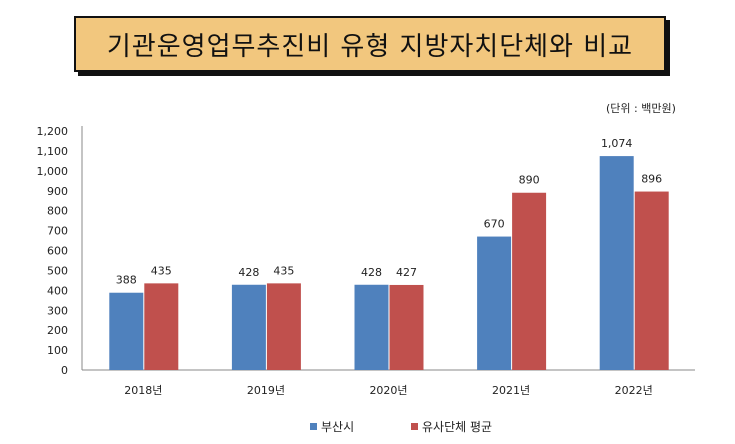 This screenshot has width=735, height=444. What do you see at coordinates (53, 171) in the screenshot?
I see `y-tick-label: 1,000` at bounding box center [53, 171].